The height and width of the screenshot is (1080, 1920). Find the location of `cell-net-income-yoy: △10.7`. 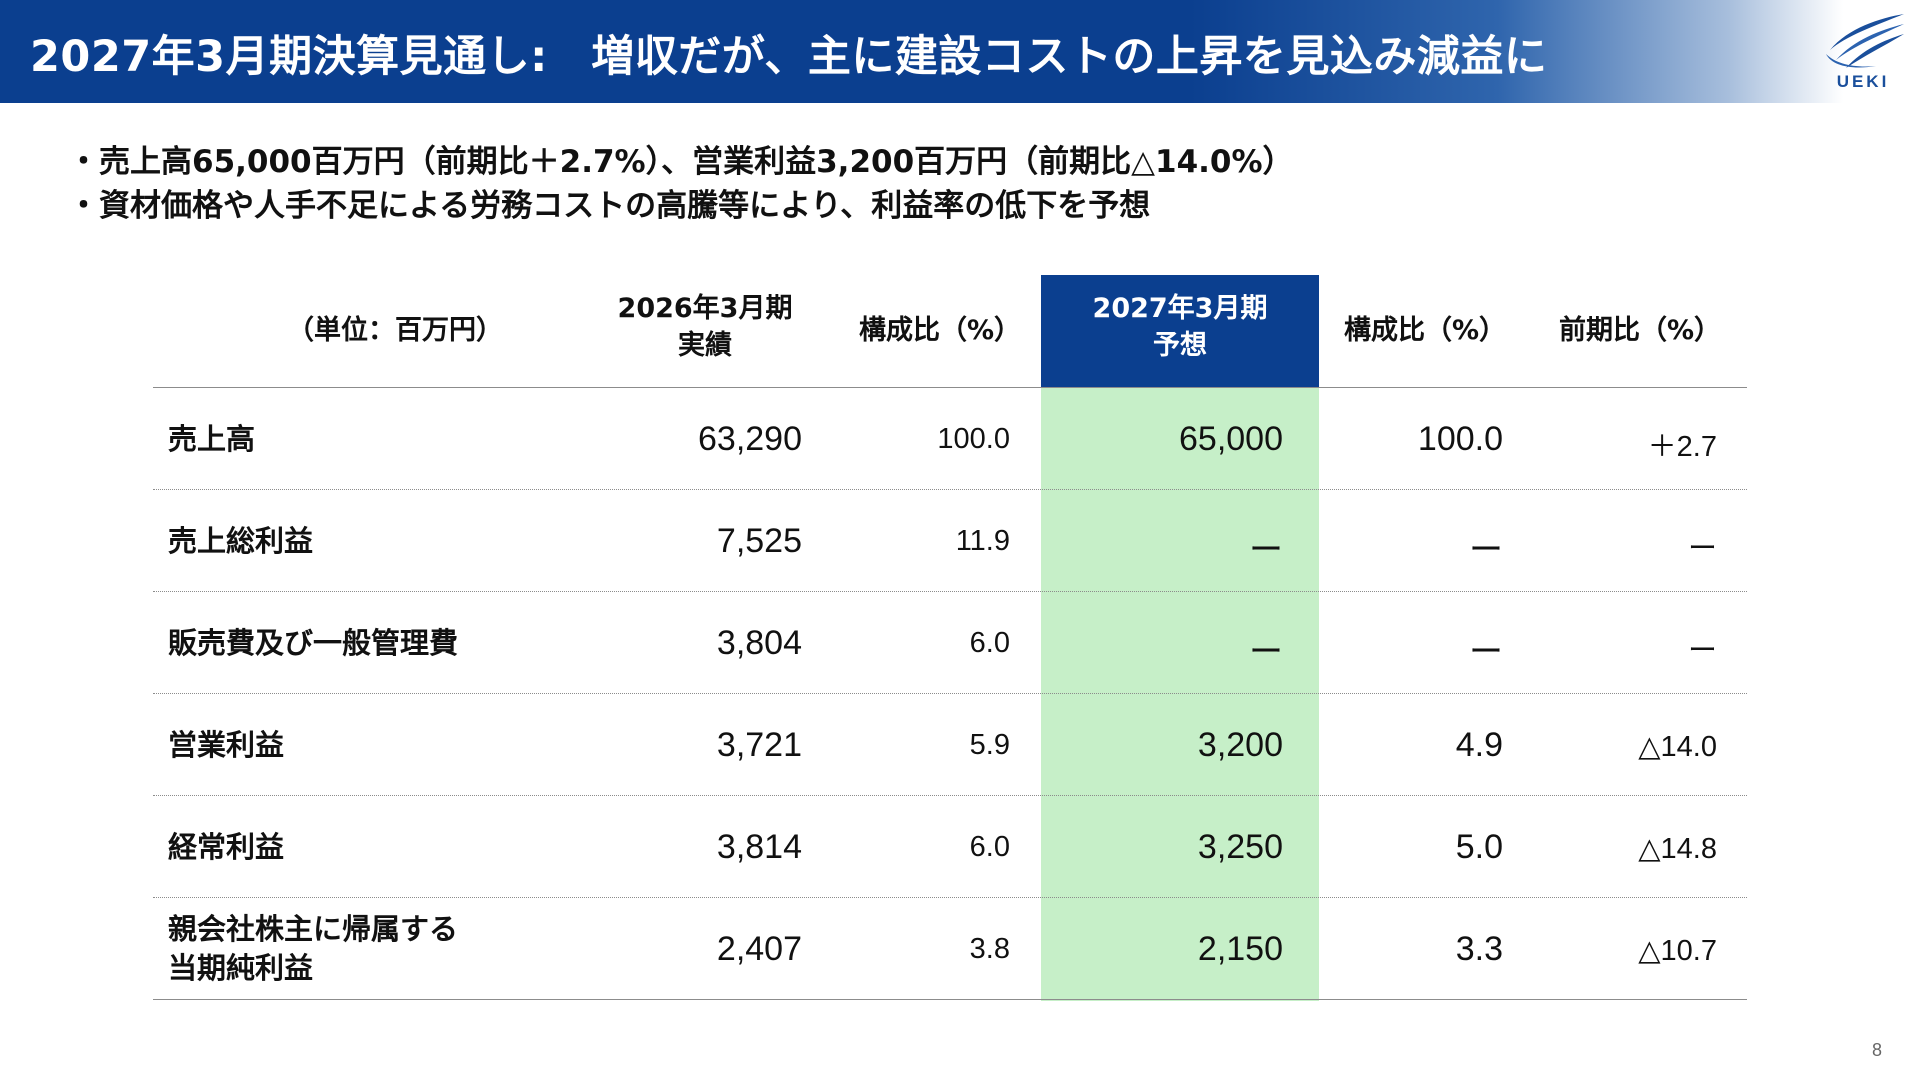

cell-net-income-yoy: △10.7 is located at coordinates (1677, 951).